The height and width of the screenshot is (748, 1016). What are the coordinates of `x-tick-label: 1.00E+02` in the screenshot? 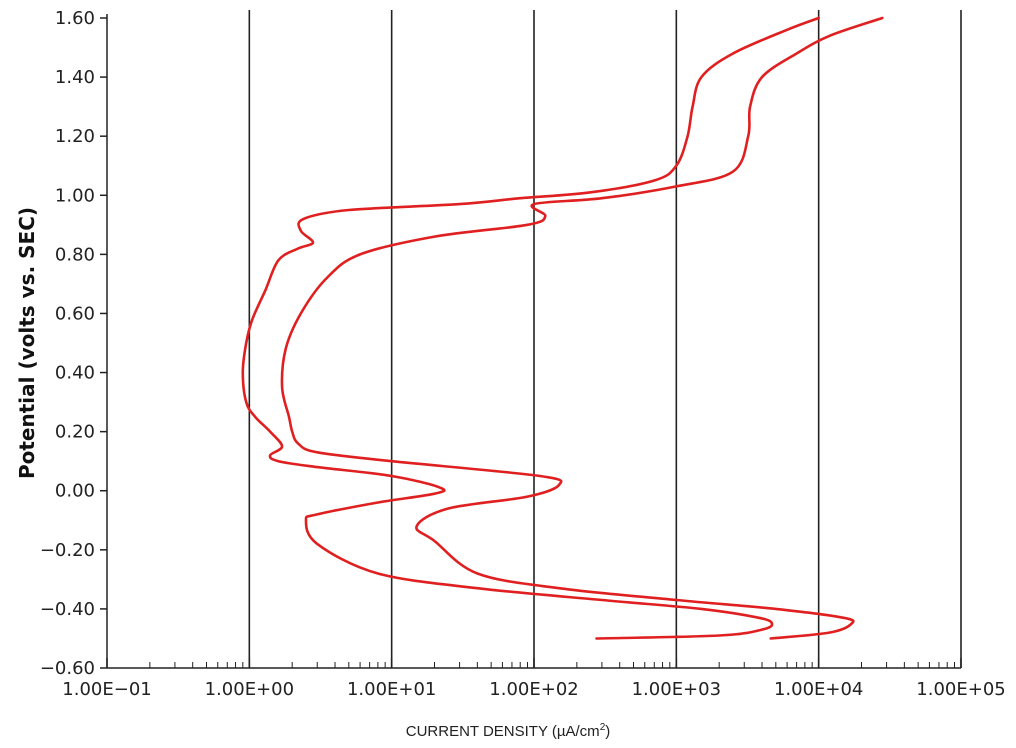 It's located at (533, 689).